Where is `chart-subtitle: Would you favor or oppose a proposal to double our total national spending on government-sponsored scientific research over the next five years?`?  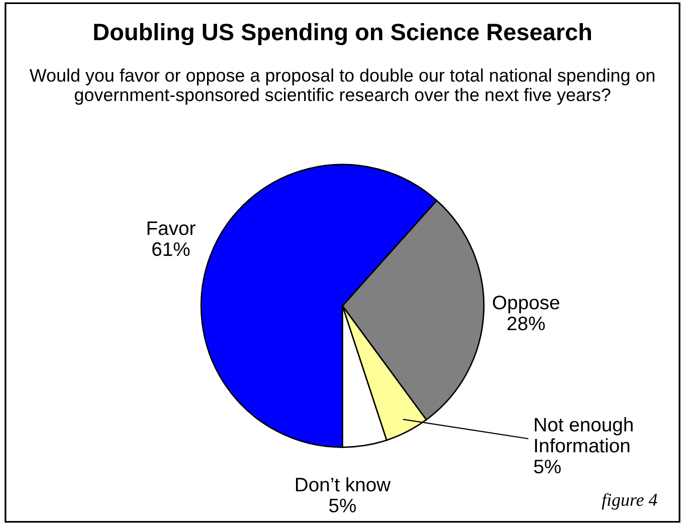 chart-subtitle: Would you favor or oppose a proposal to double our total national spending on government-sponsored scientific research over the next five years? is located at coordinates (342, 86).